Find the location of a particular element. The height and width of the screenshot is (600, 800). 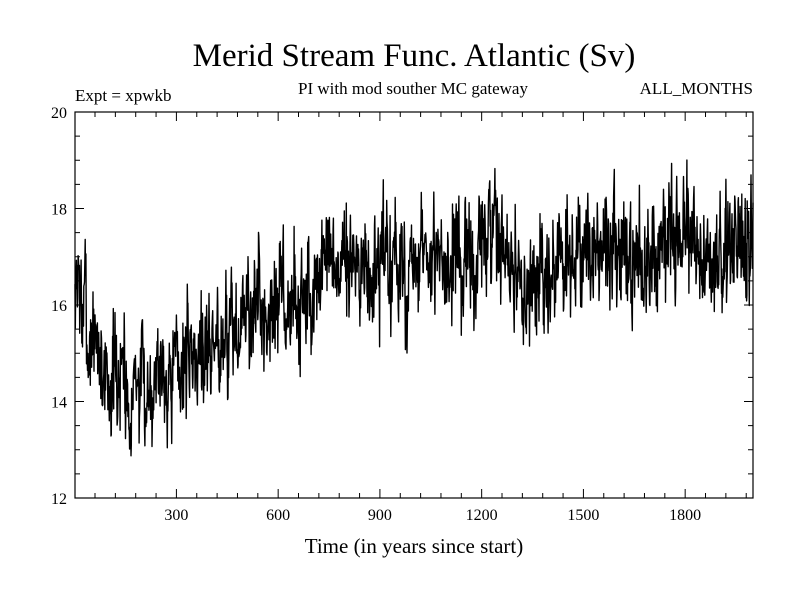

y-tick-label: 12 is located at coordinates (59, 499).